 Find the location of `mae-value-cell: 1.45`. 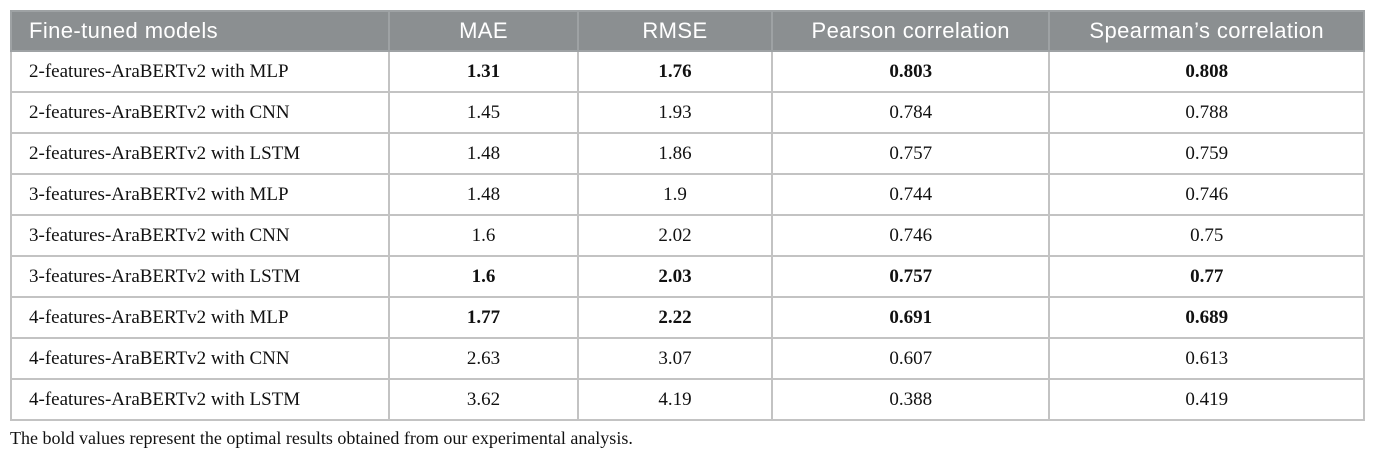

mae-value-cell: 1.45 is located at coordinates (483, 112).